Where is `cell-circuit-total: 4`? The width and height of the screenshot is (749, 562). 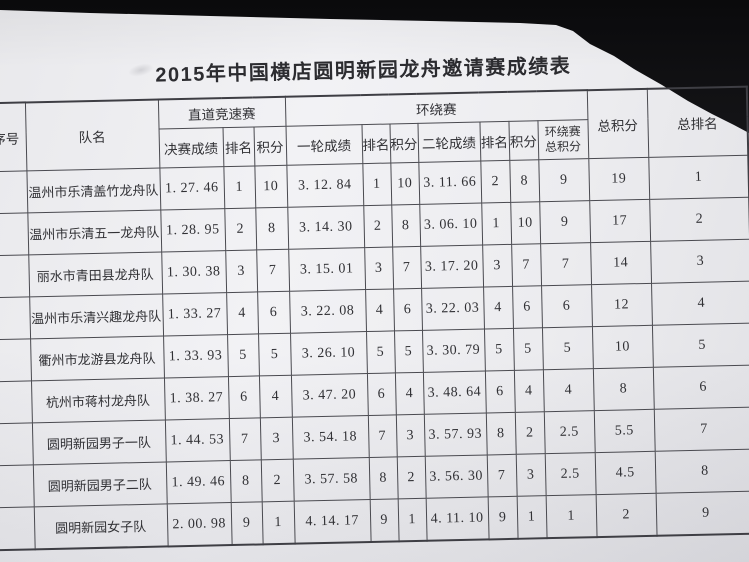
cell-circuit-total: 4 is located at coordinates (568, 390).